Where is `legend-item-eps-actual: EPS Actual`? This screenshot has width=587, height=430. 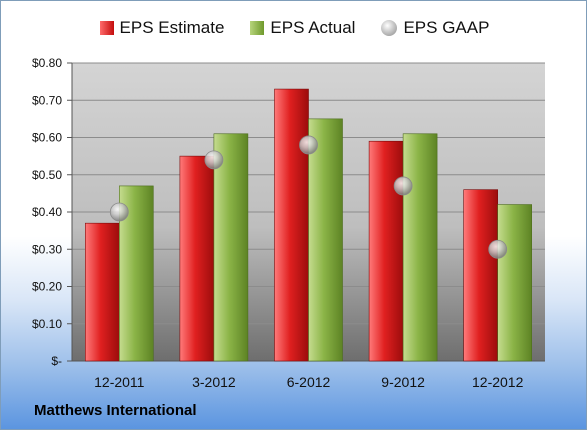
legend-item-eps-actual: EPS Actual is located at coordinates (302, 28).